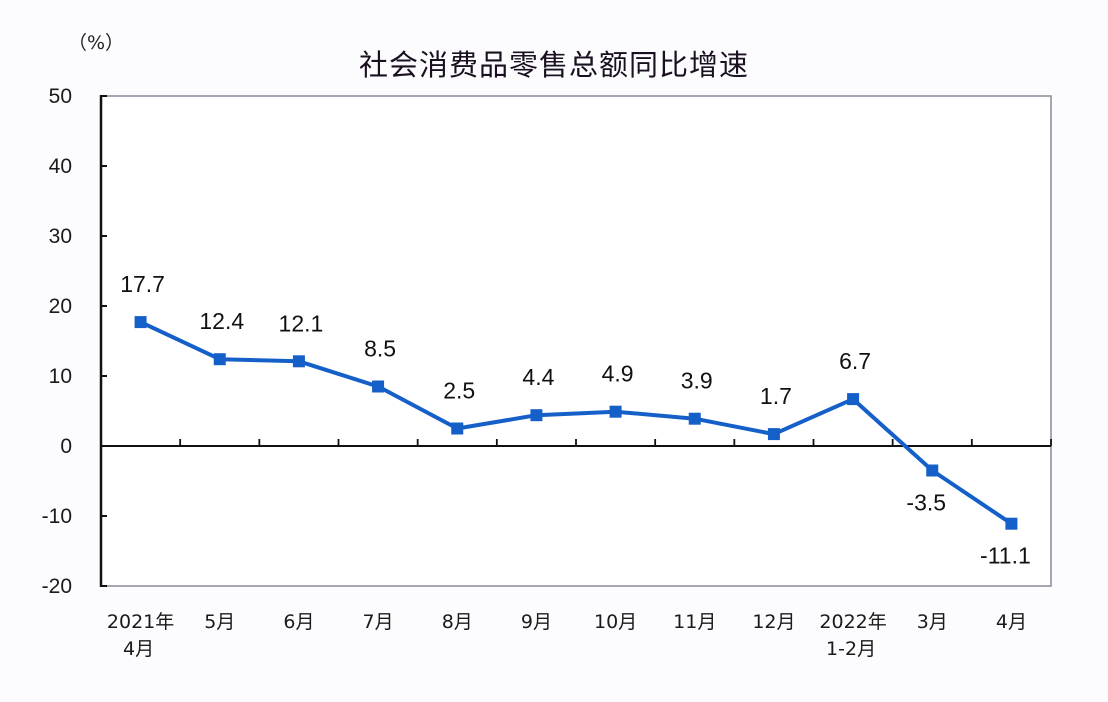  What do you see at coordinates (96, 43) in the screenshot?
I see `y-axis-unit-label: （%）` at bounding box center [96, 43].